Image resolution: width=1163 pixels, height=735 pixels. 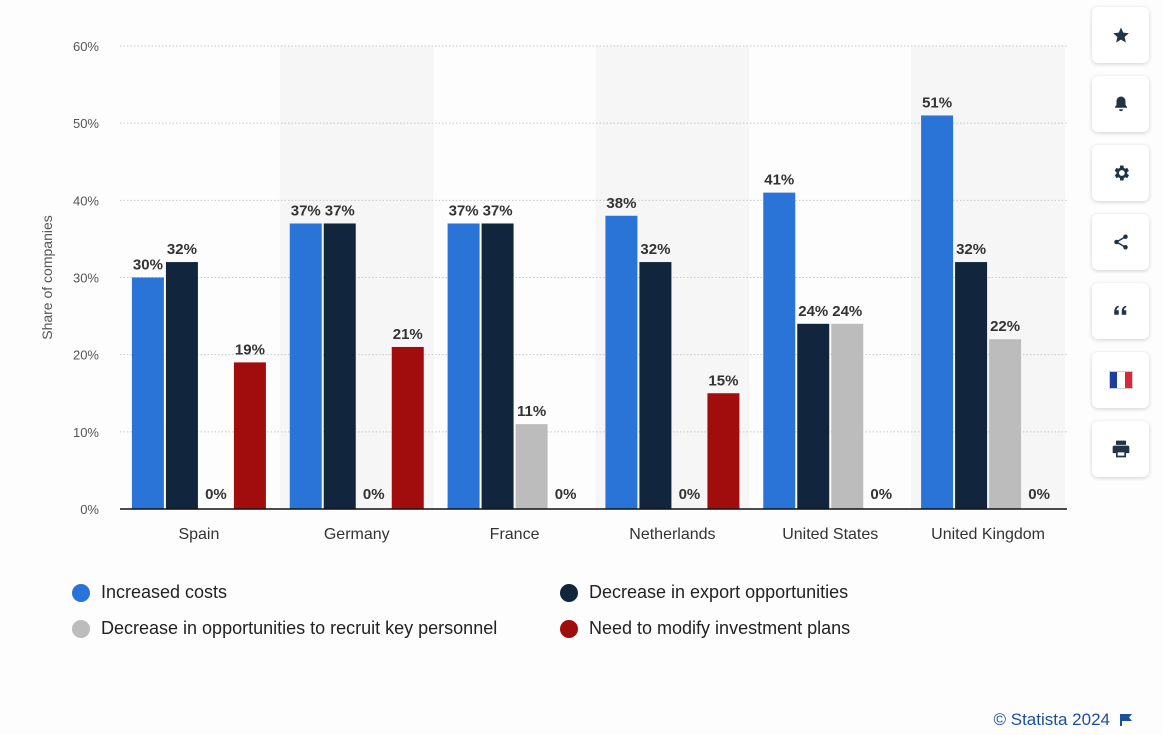 I want to click on bell-icon, so click(x=1120, y=104).